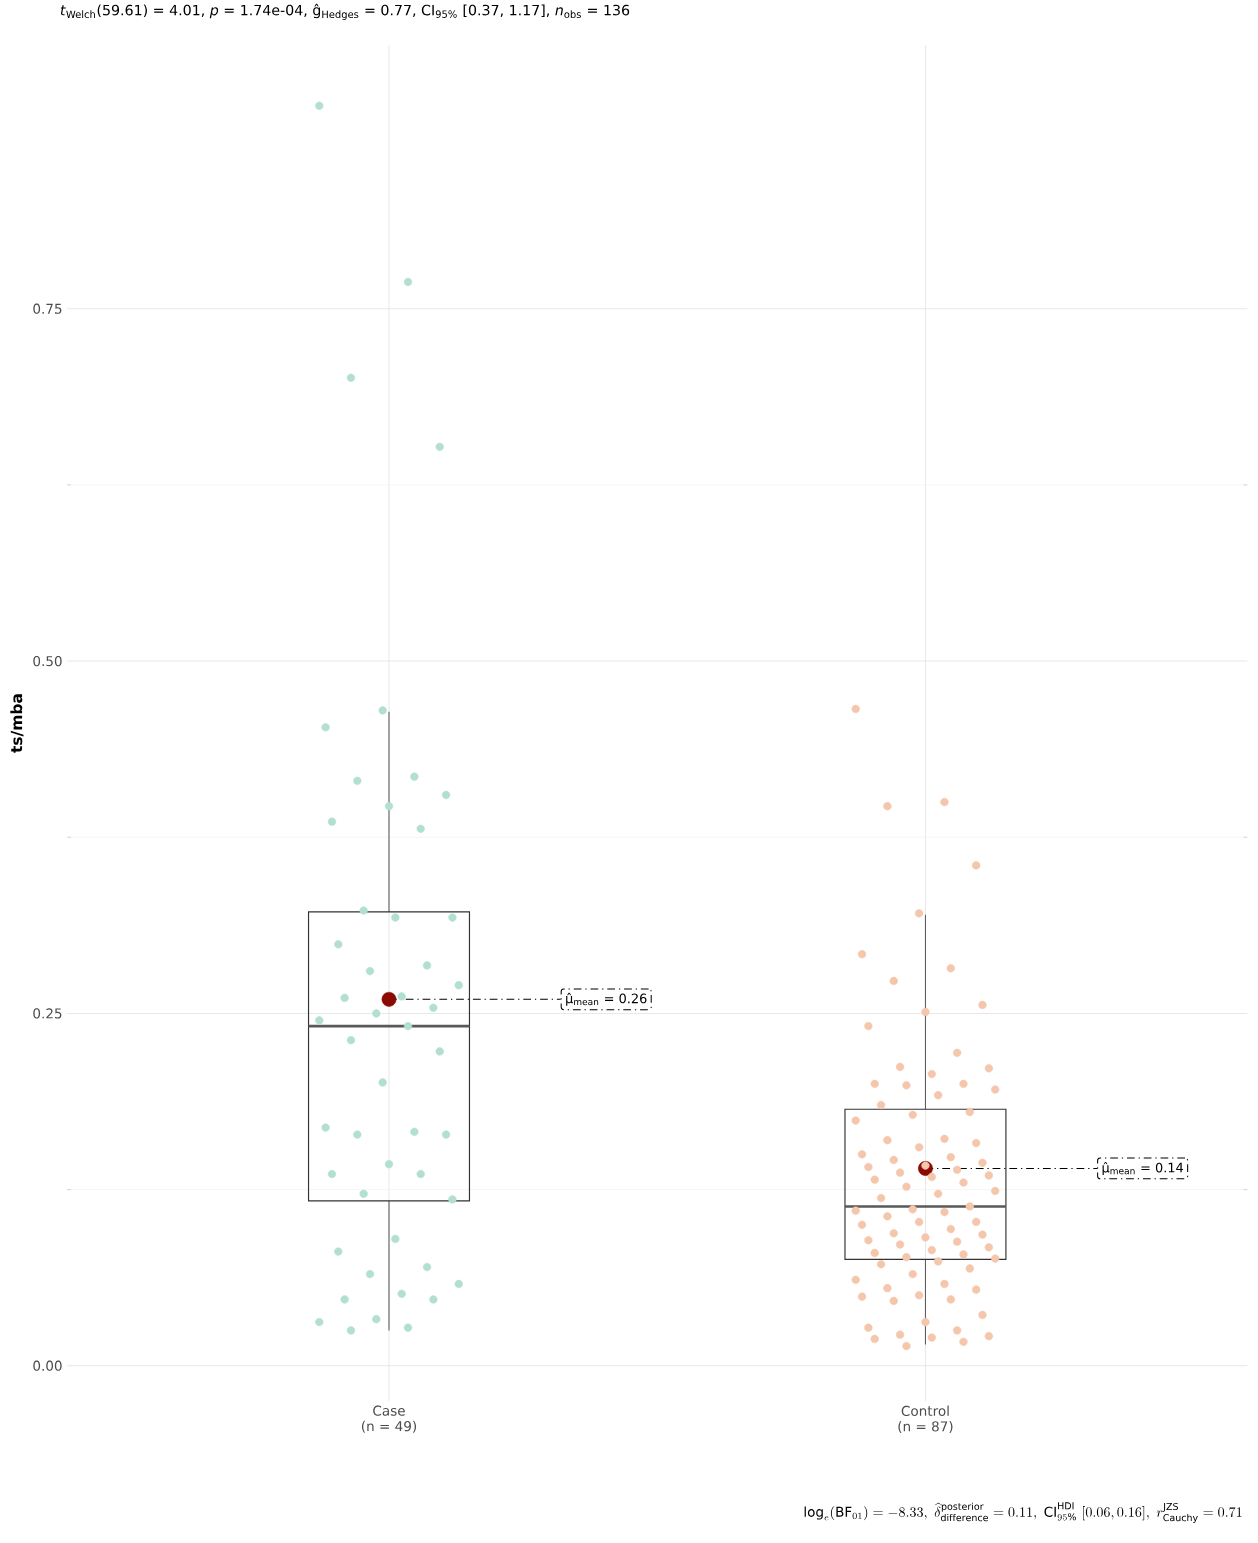 The height and width of the screenshot is (1543, 1258). Describe the element at coordinates (47, 1013) in the screenshot. I see `y-tick-label: 0.25` at that location.